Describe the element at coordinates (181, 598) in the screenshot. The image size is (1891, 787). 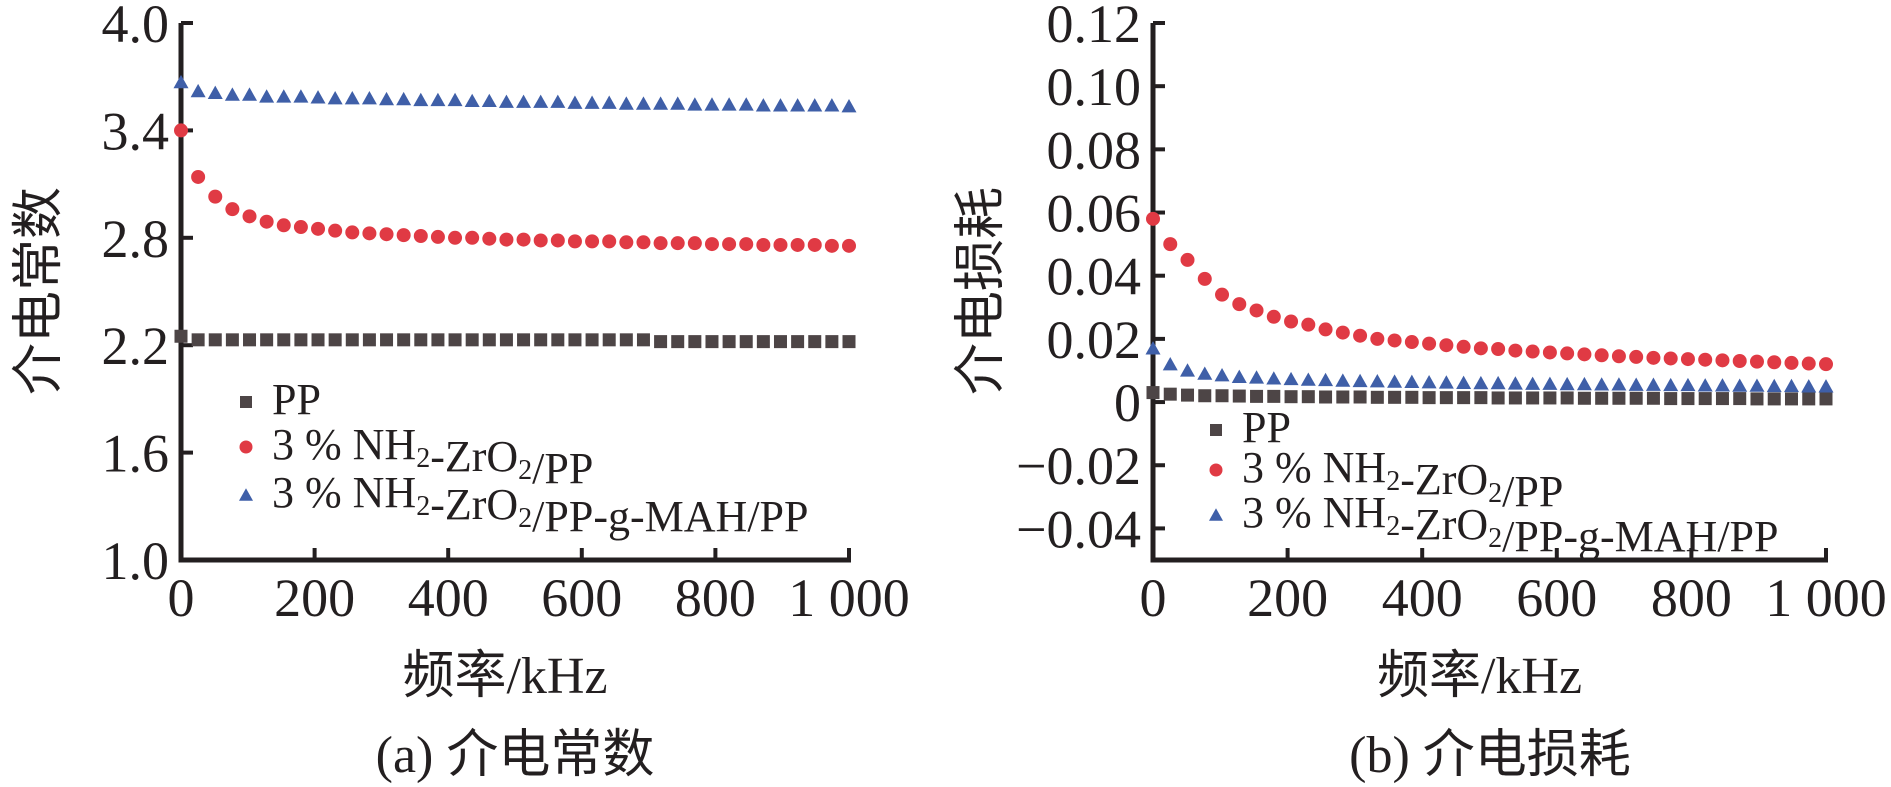
I see `x-tick-label: 0` at that location.